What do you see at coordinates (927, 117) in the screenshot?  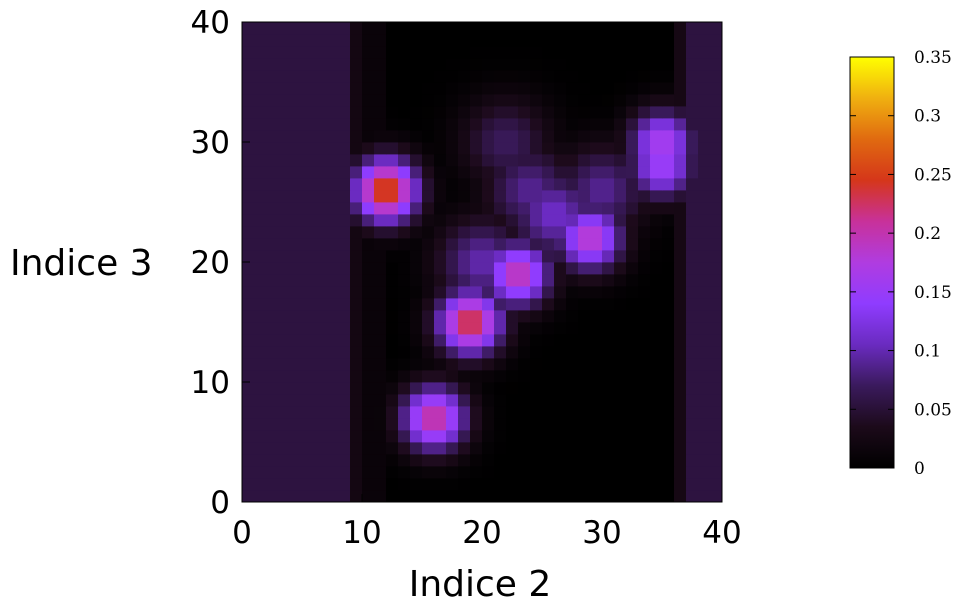 I see `colorbar-tick-label: 0.3` at bounding box center [927, 117].